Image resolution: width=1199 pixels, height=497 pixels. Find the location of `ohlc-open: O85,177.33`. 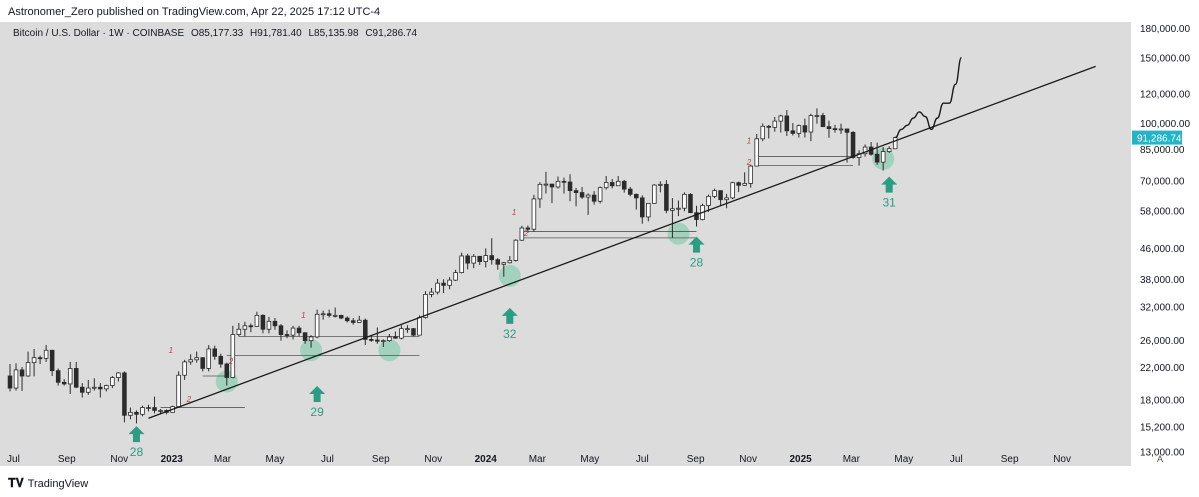

ohlc-open: O85,177.33 is located at coordinates (217, 33).